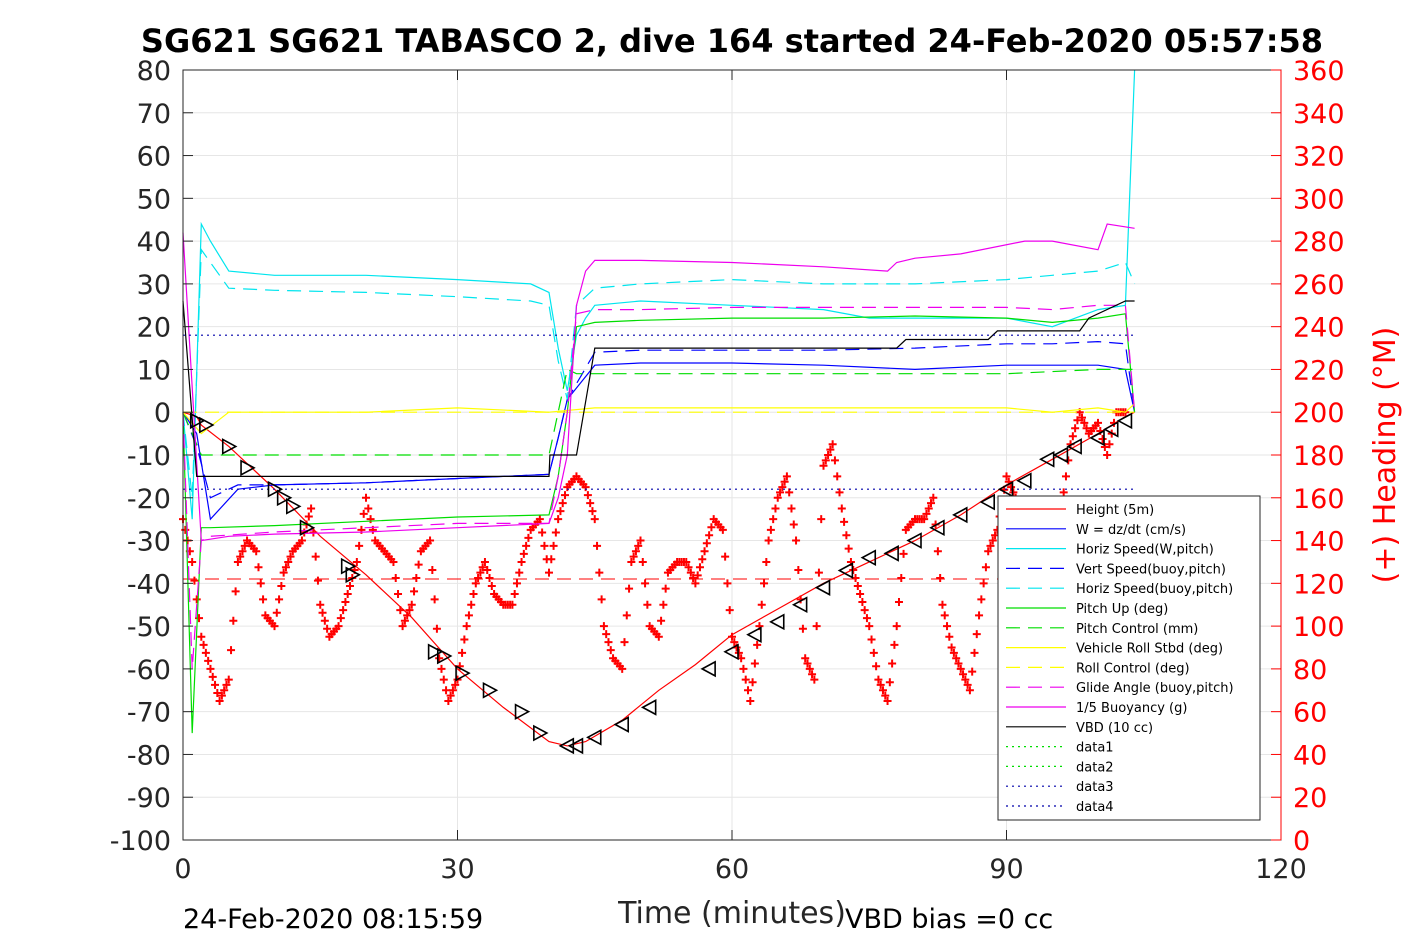  What do you see at coordinates (1319, 199) in the screenshot?
I see `y2-tick-label: 300` at bounding box center [1319, 199].